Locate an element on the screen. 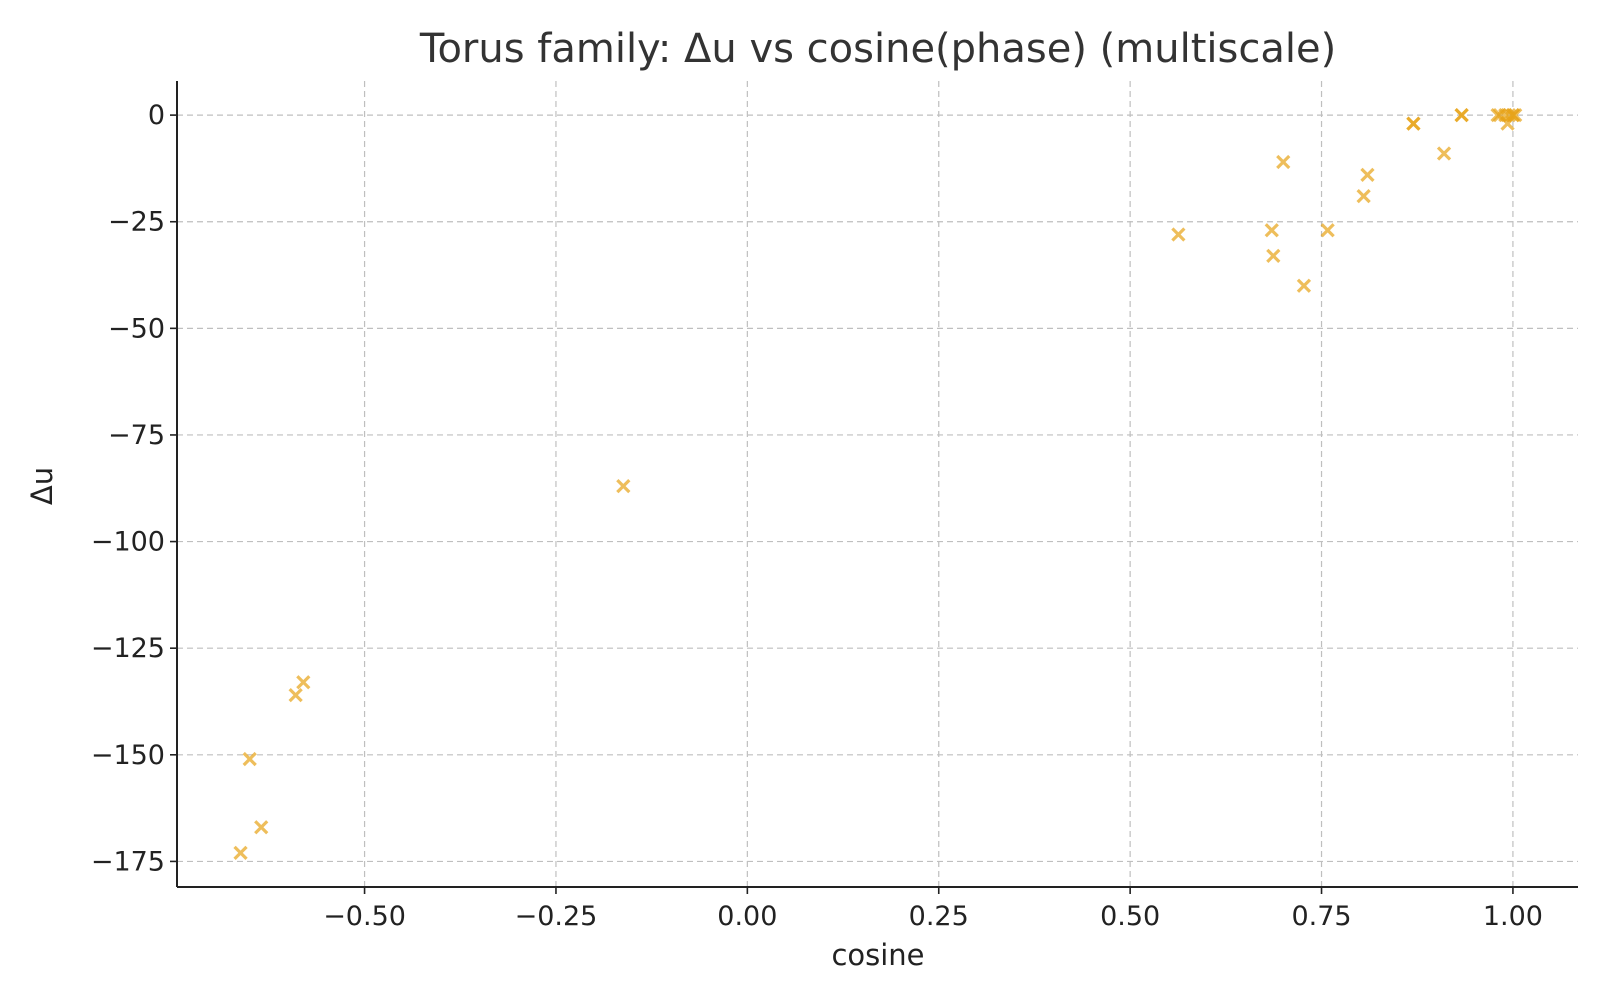 The image size is (1600, 1000). y-tick-label: −75 is located at coordinates (136, 435).